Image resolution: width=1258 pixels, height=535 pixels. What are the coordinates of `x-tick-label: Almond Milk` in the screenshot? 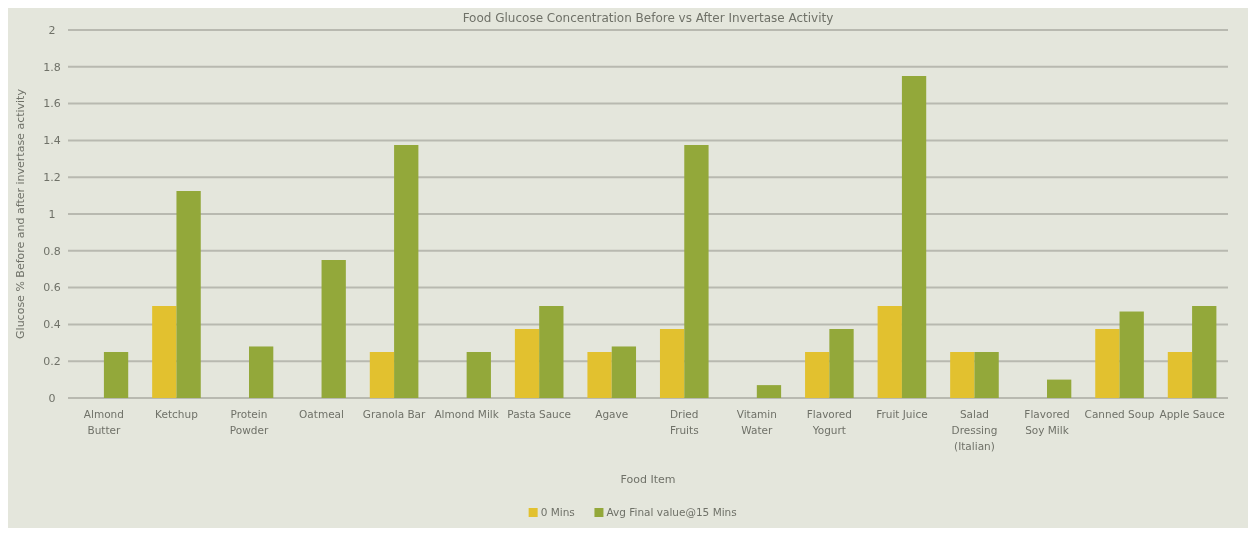 It's located at (467, 414).